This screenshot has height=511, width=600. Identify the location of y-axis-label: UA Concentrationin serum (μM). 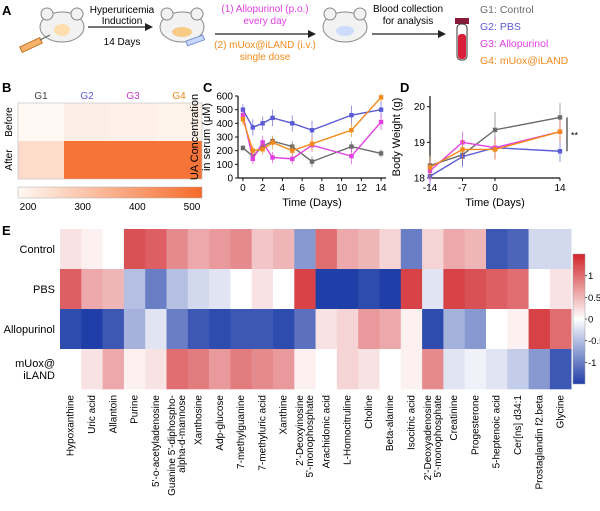
(201, 137).